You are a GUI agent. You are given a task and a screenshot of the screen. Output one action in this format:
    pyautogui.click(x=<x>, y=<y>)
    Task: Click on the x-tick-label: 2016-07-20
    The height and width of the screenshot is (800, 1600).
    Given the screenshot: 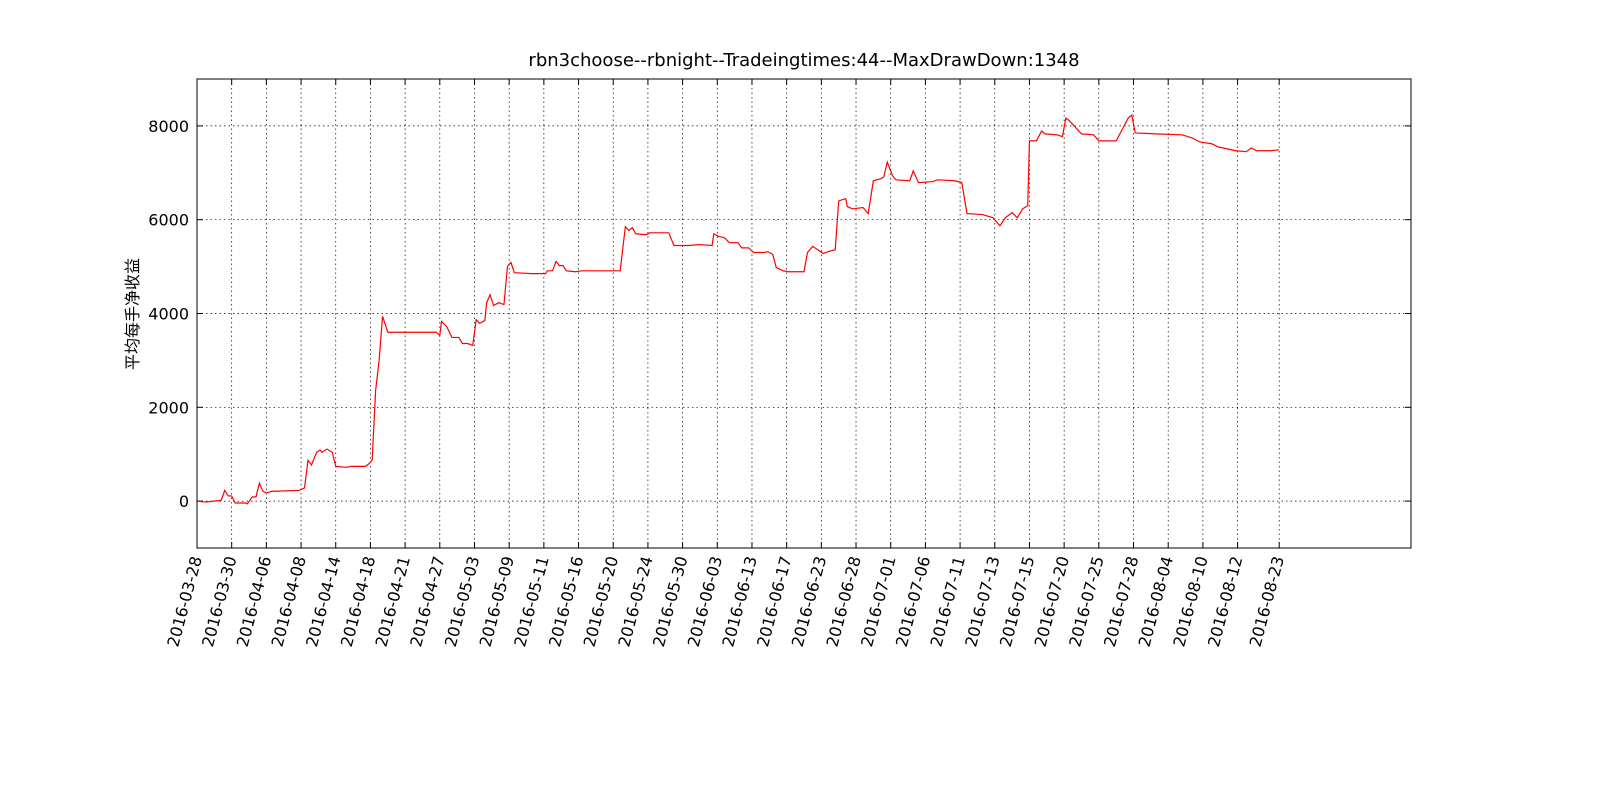 What is the action you would take?
    pyautogui.click(x=1052, y=601)
    